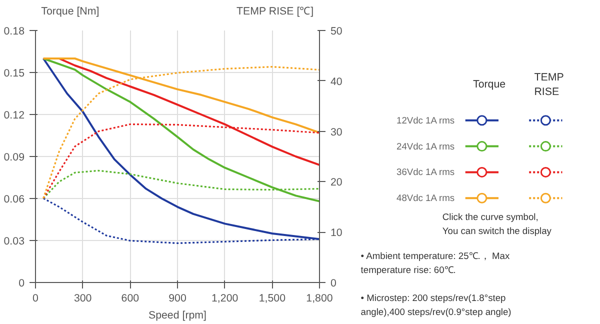  Describe the element at coordinates (425, 172) in the screenshot. I see `legend-label: 36Vdc 1A rms` at that location.